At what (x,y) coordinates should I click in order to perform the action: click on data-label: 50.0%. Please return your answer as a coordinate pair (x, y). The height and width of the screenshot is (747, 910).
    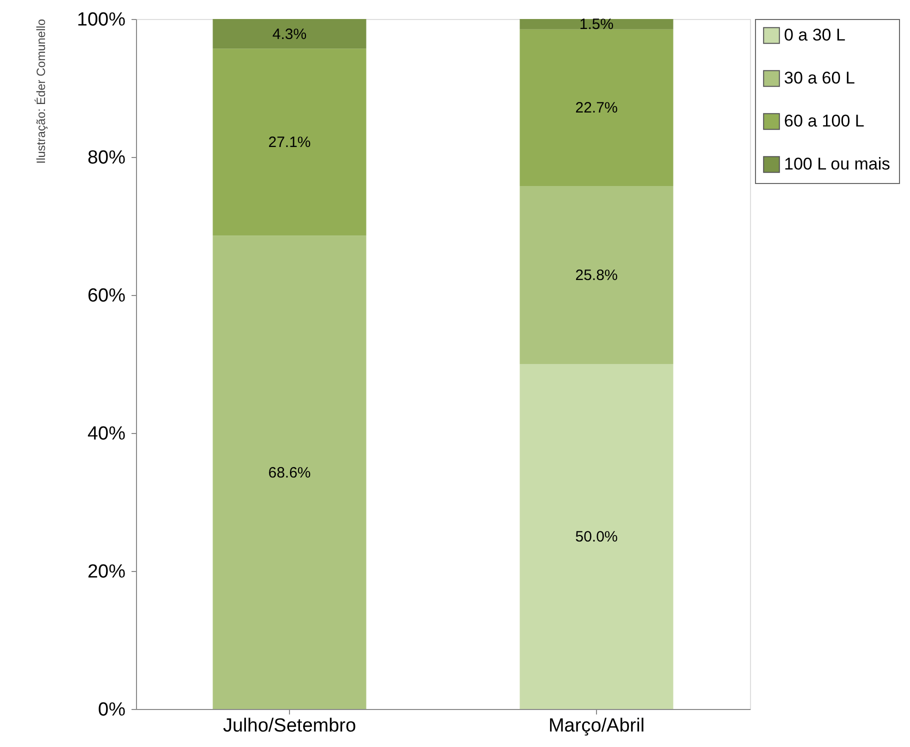
    Looking at the image, I should click on (596, 537).